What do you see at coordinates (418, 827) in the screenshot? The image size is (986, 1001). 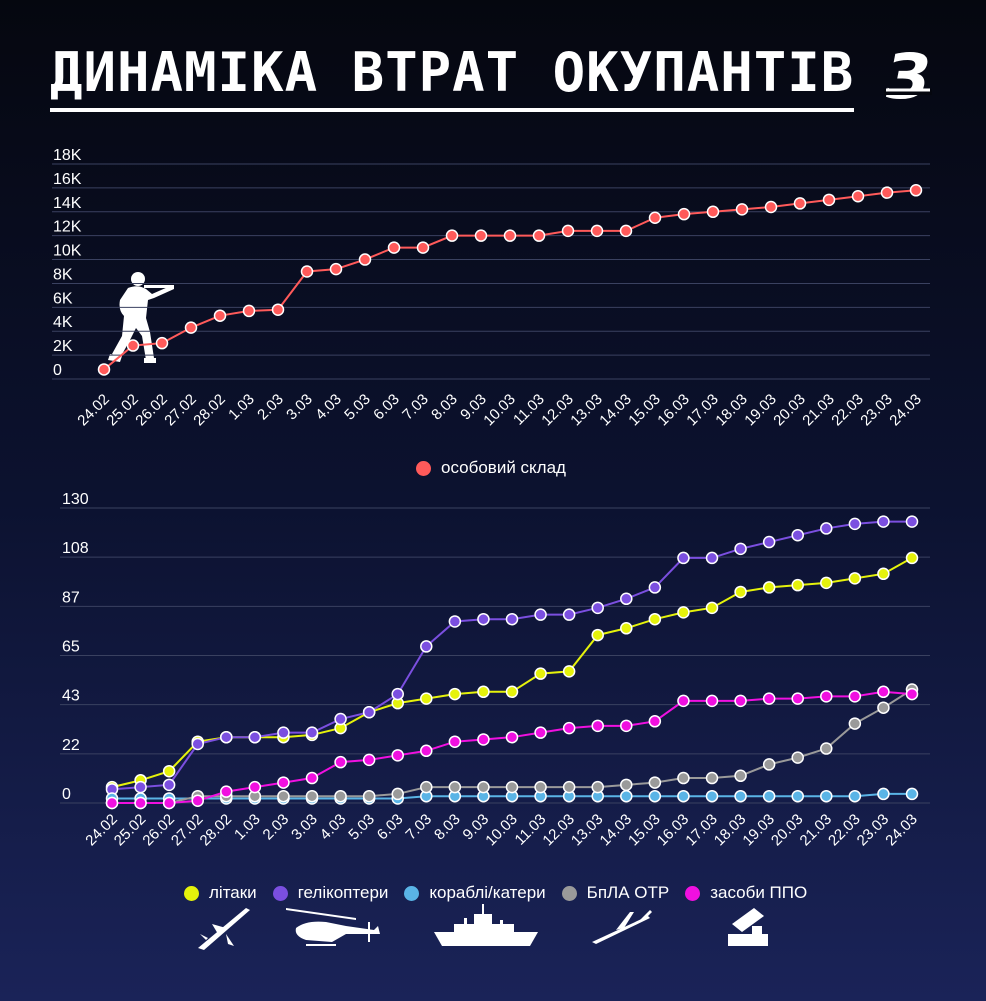 I see `x-tick-label: 7.03` at bounding box center [418, 827].